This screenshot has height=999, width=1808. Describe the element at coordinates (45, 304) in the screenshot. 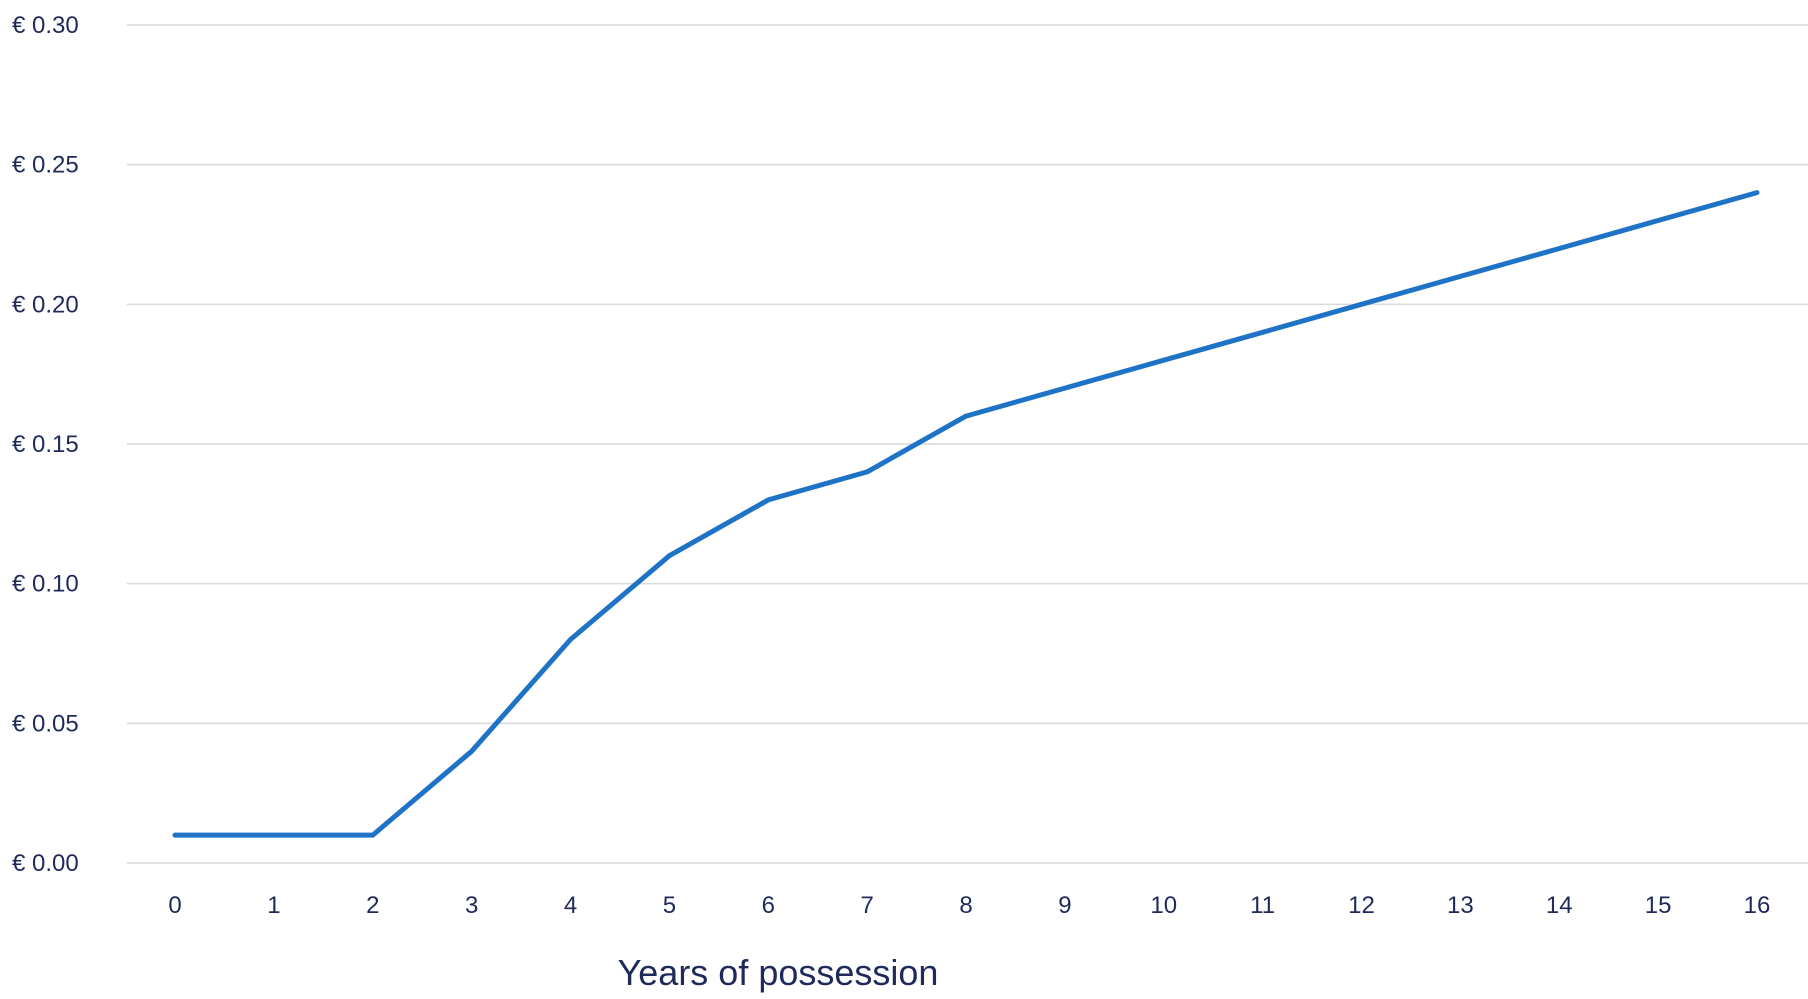

I see `y-tick-label: € 0.20` at that location.